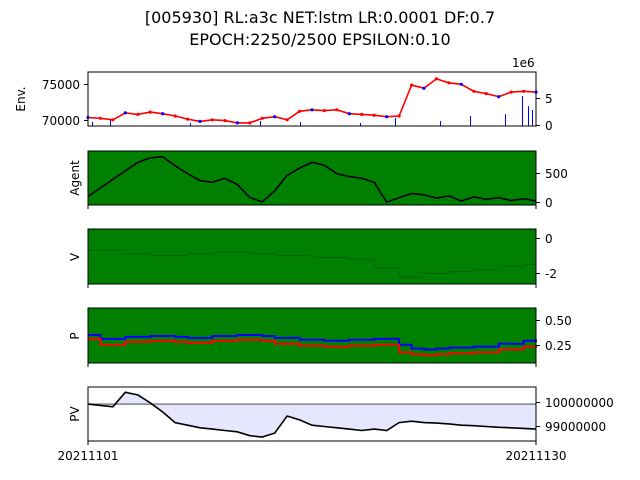 The width and height of the screenshot is (640, 480). I want to click on p-ytick-label-050: 0.50, so click(558, 321).